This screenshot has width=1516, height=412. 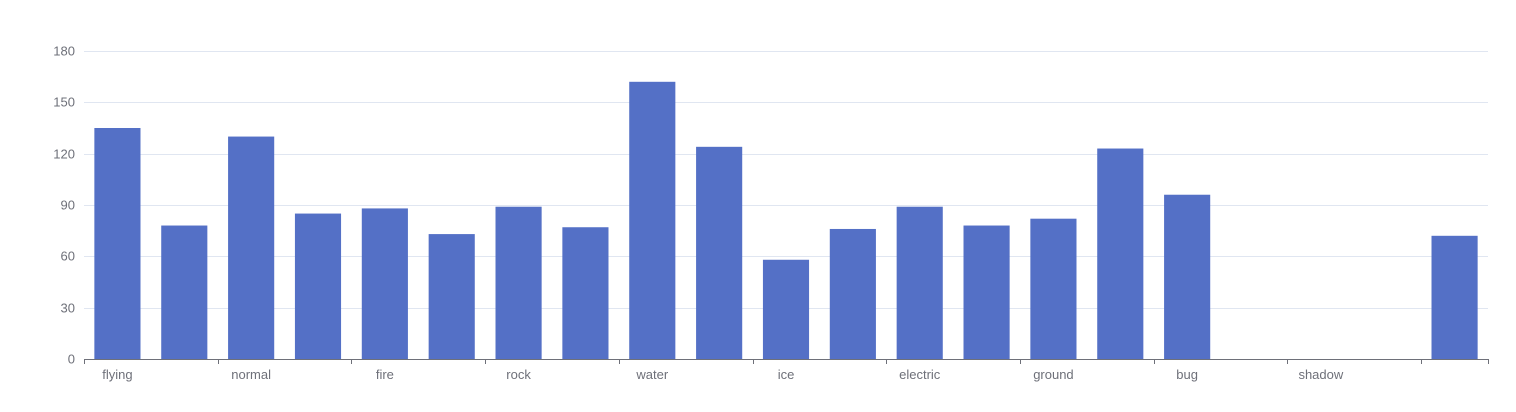 I want to click on x-tick-label-ground: ground, so click(x=1053, y=374).